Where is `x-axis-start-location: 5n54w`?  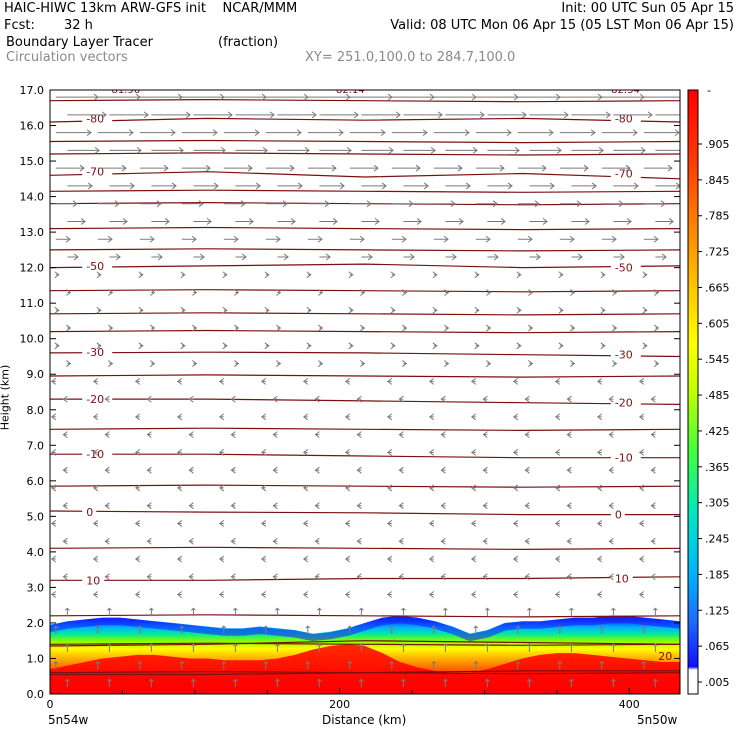
x-axis-start-location: 5n54w is located at coordinates (68, 720).